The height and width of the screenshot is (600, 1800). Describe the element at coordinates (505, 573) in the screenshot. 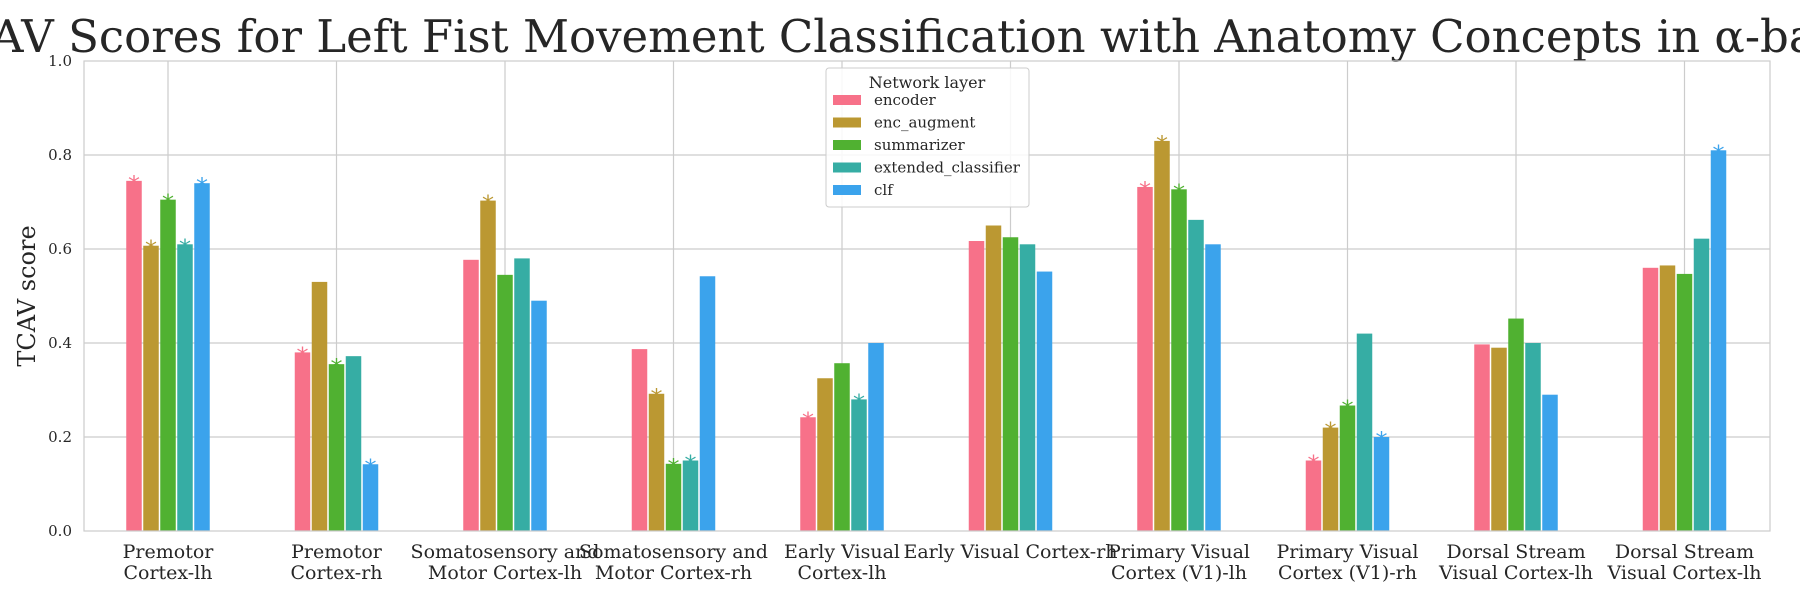

I see `x-tick-label: Motor Cortex-lh` at that location.